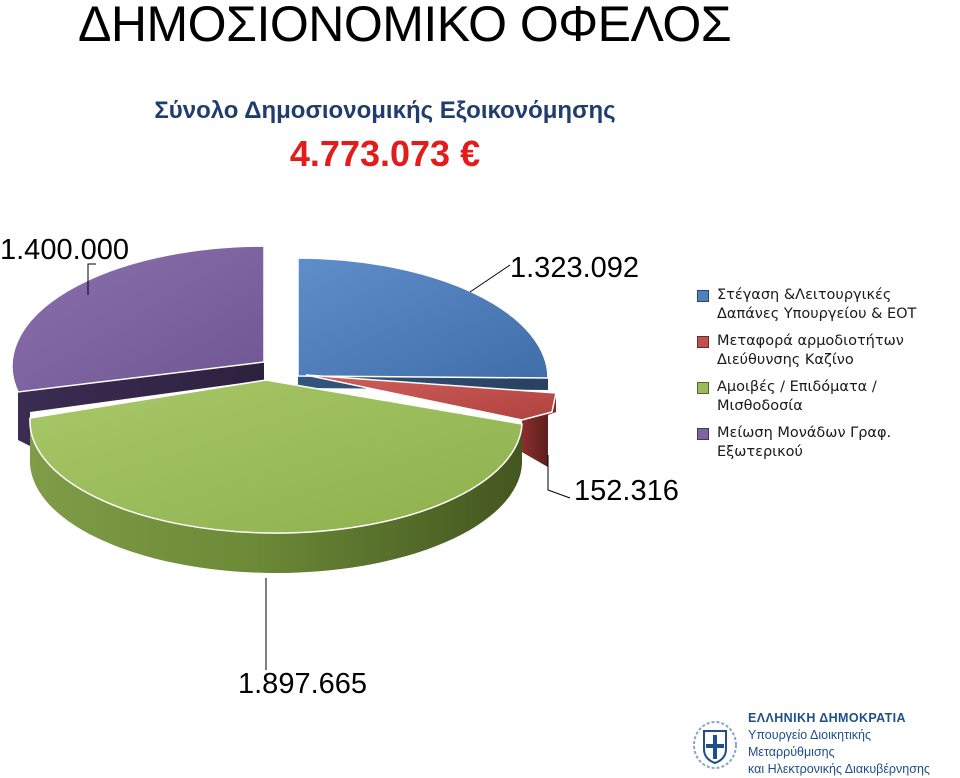 The image size is (960, 778). Describe the element at coordinates (703, 342) in the screenshot. I see `legend-swatch-red` at that location.